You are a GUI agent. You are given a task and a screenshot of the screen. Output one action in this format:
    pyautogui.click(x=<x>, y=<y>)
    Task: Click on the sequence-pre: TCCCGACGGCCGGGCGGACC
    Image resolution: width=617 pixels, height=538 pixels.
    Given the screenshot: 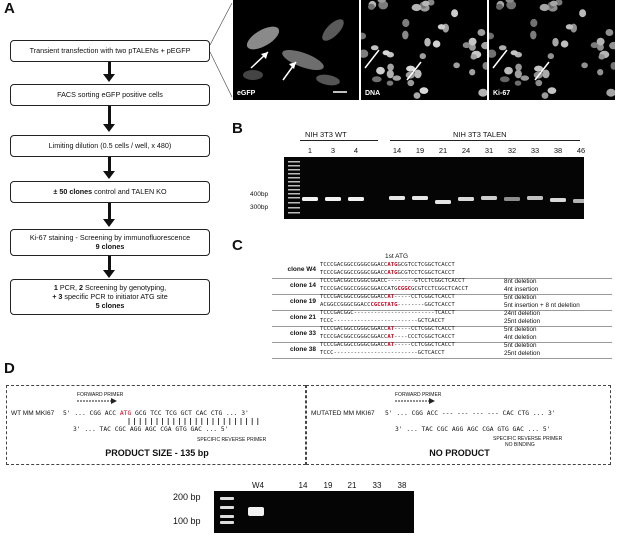 What is the action you would take?
    pyautogui.click(x=354, y=329)
    